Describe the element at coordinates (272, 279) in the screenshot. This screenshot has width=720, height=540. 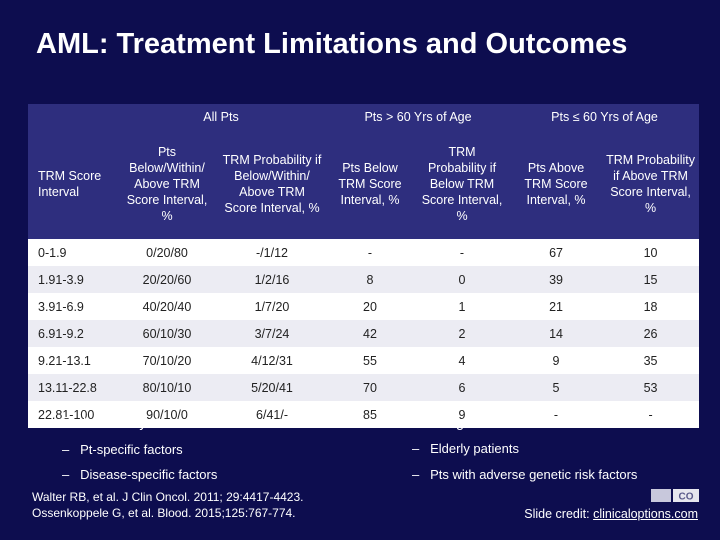
I see `table-cell: 1/2/16` at that location.